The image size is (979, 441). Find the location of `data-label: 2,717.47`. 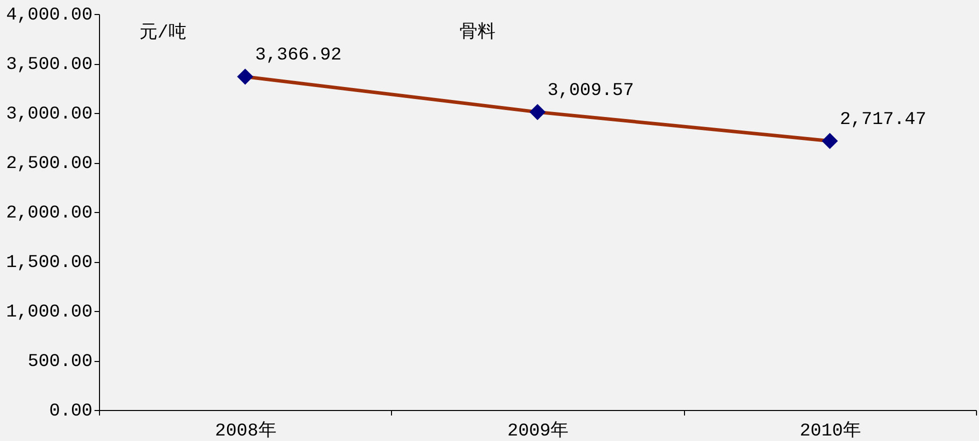

data-label: 2,717.47 is located at coordinates (883, 120).